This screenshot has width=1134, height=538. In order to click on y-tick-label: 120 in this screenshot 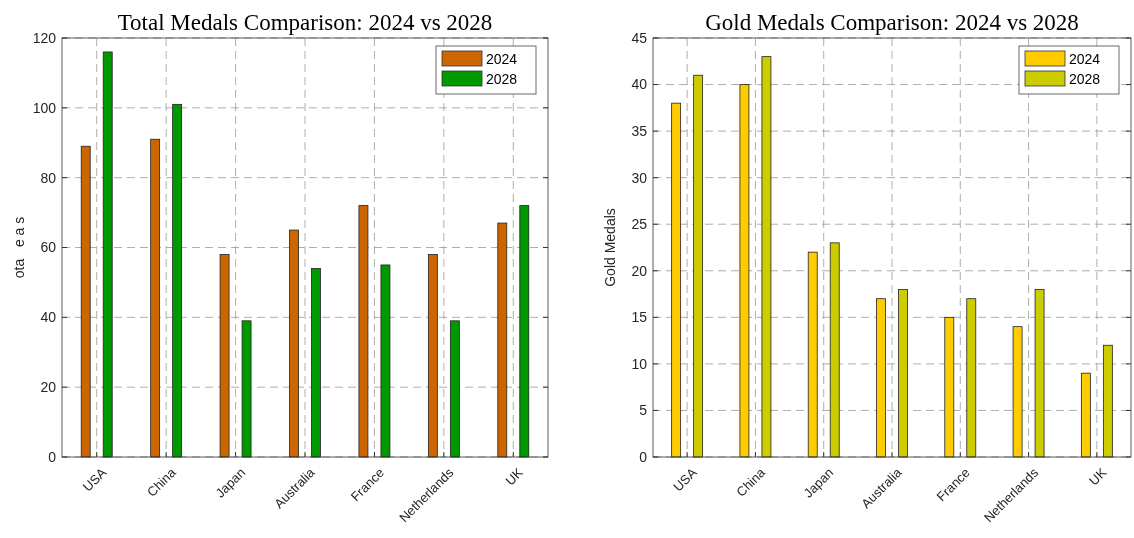, I will do `click(44, 37)`.